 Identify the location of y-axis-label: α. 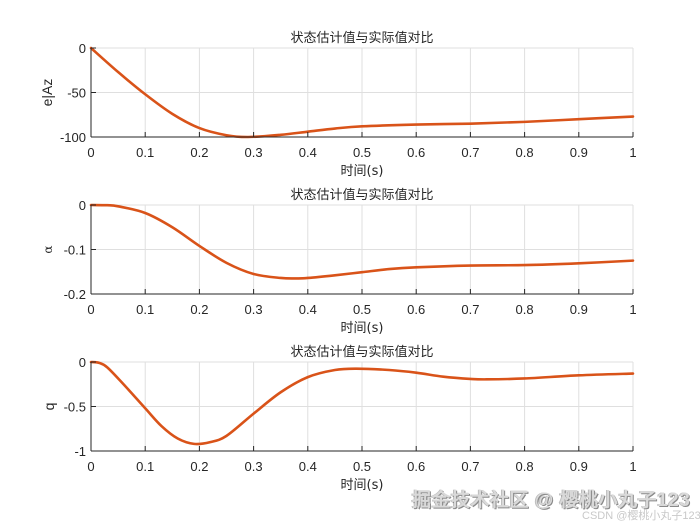
(48, 249).